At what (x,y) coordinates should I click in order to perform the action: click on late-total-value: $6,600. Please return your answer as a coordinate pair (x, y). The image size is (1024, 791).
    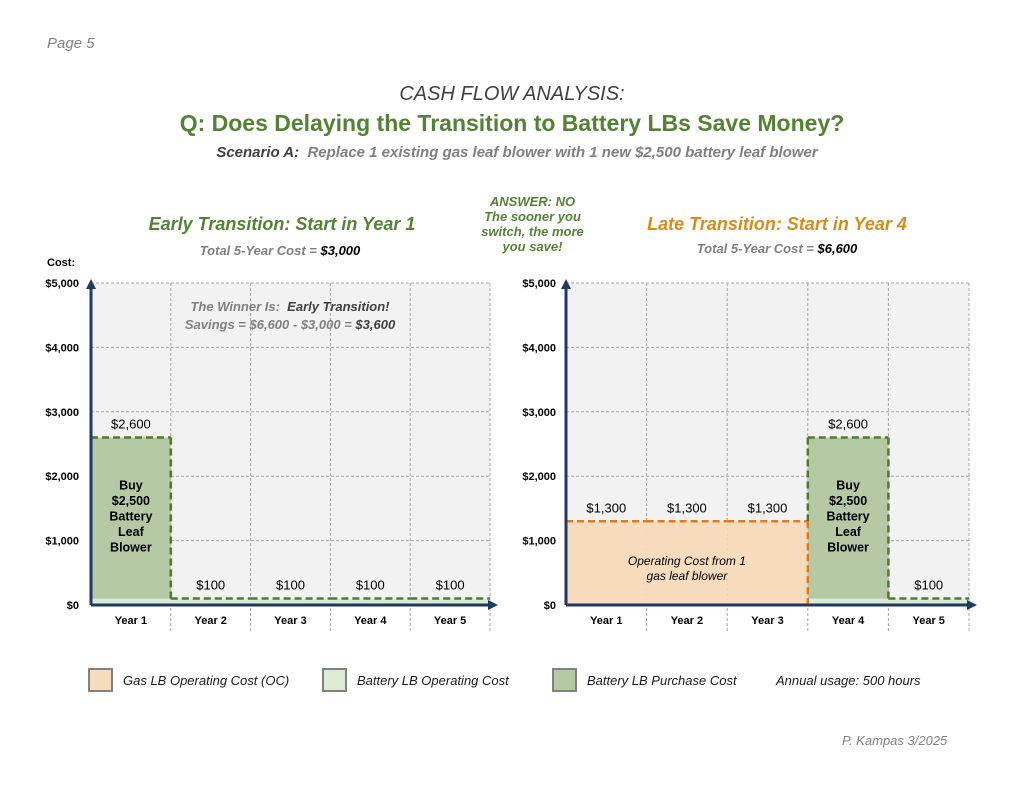
    Looking at the image, I should click on (837, 248).